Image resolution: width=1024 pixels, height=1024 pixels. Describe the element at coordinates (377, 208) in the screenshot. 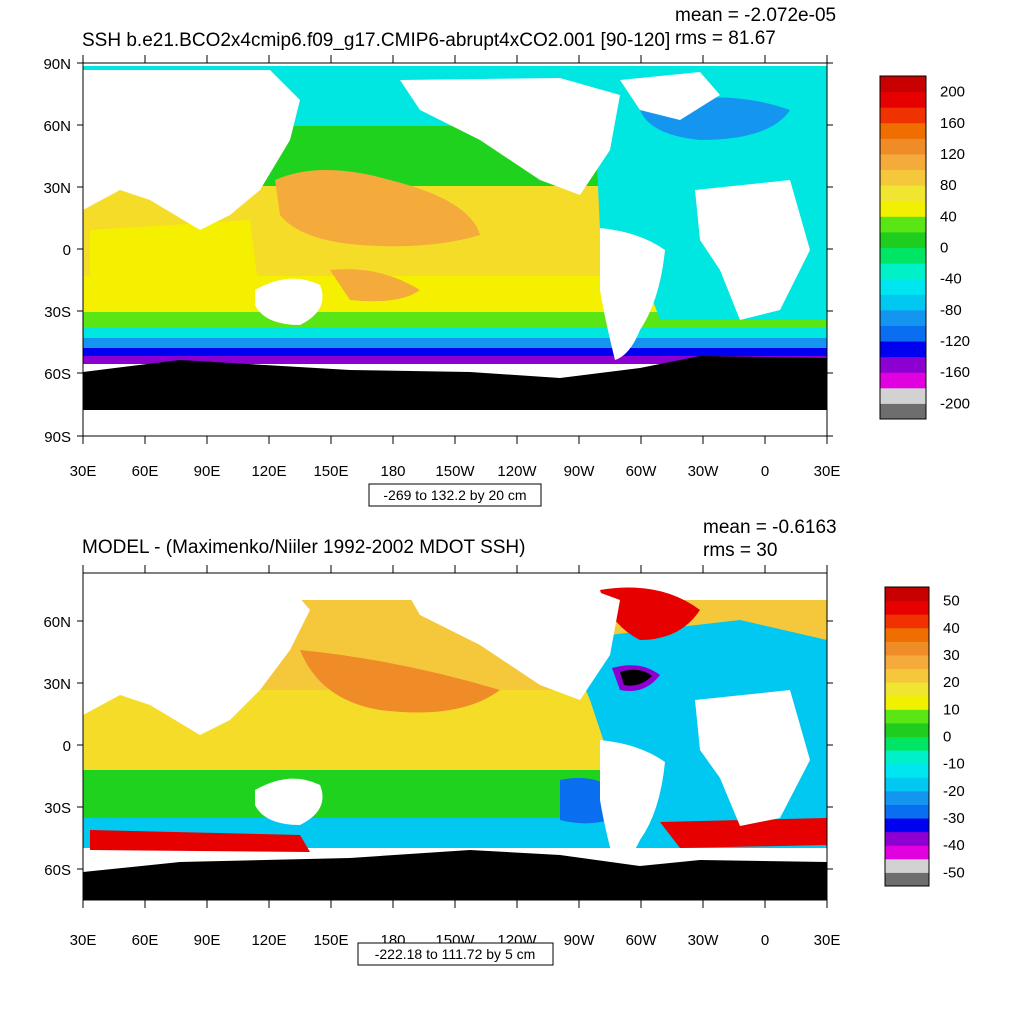

I see `pacific-warm-pool` at that location.